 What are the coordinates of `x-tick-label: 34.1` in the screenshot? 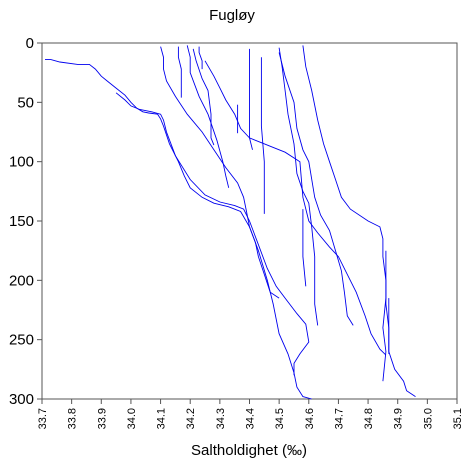 It's located at (162, 418).